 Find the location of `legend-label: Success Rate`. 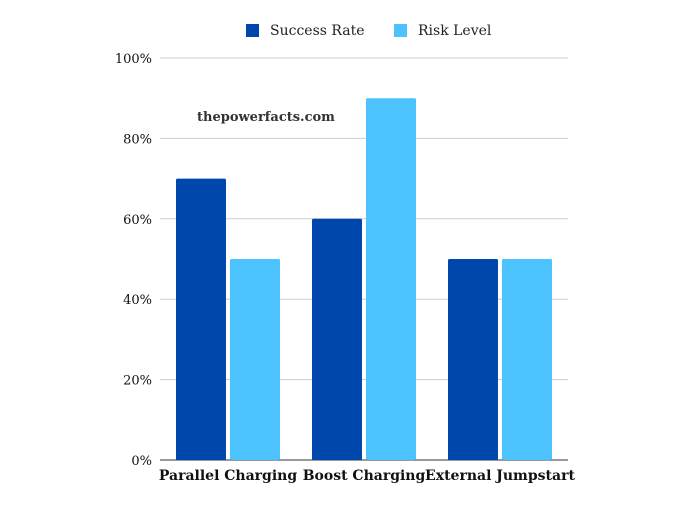

legend-label: Success Rate is located at coordinates (317, 31).